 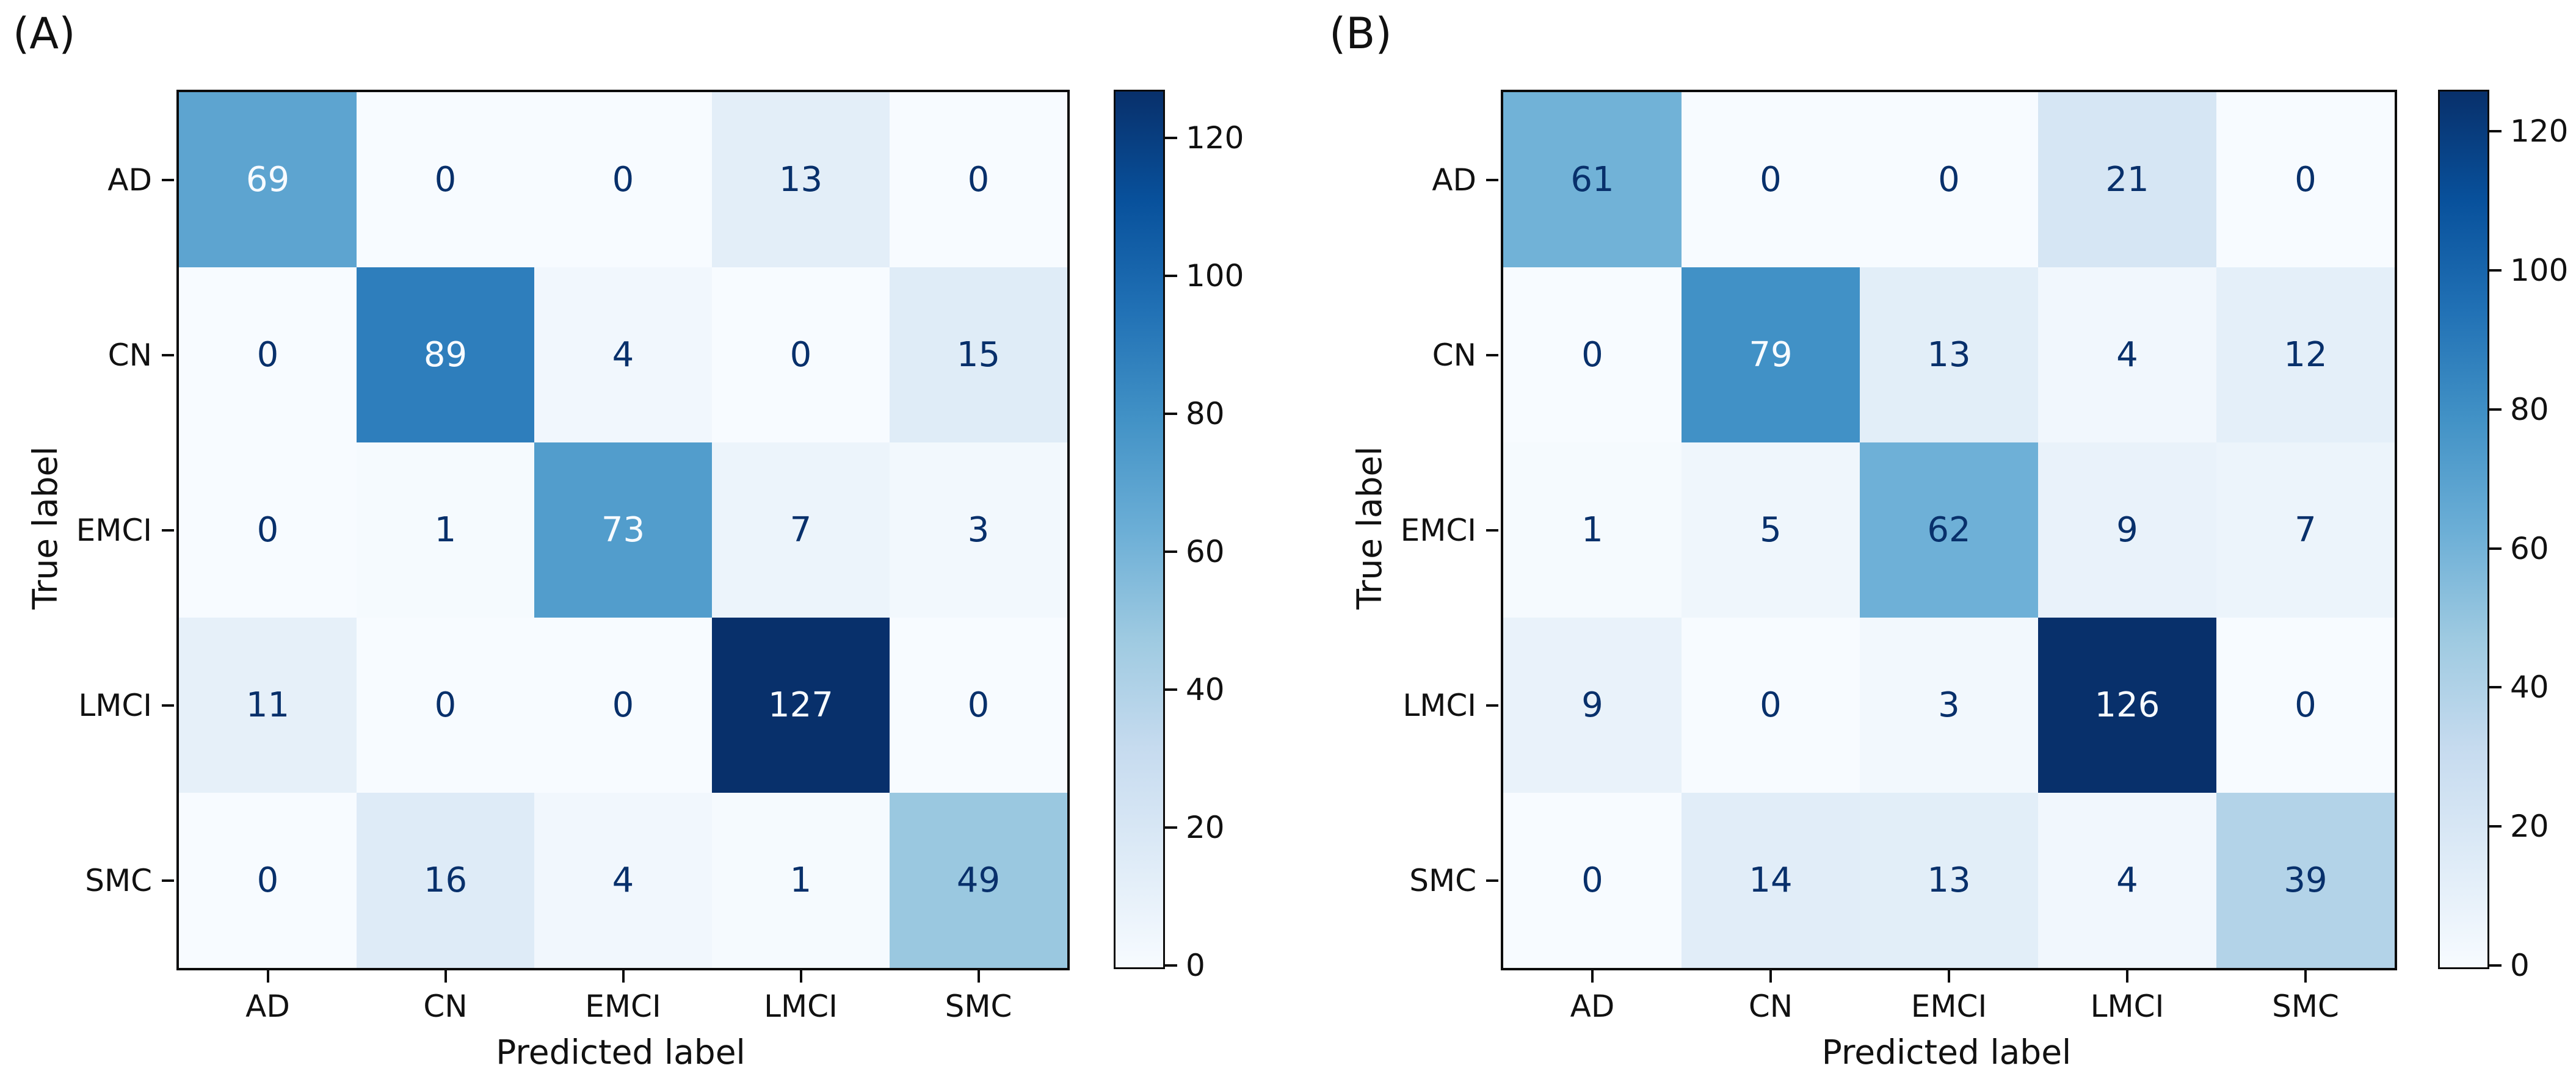 What do you see at coordinates (445, 1006) in the screenshot?
I see `x-tick-label: CN` at bounding box center [445, 1006].